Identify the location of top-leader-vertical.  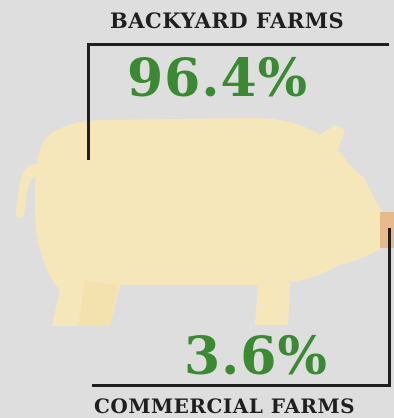
(88, 101).